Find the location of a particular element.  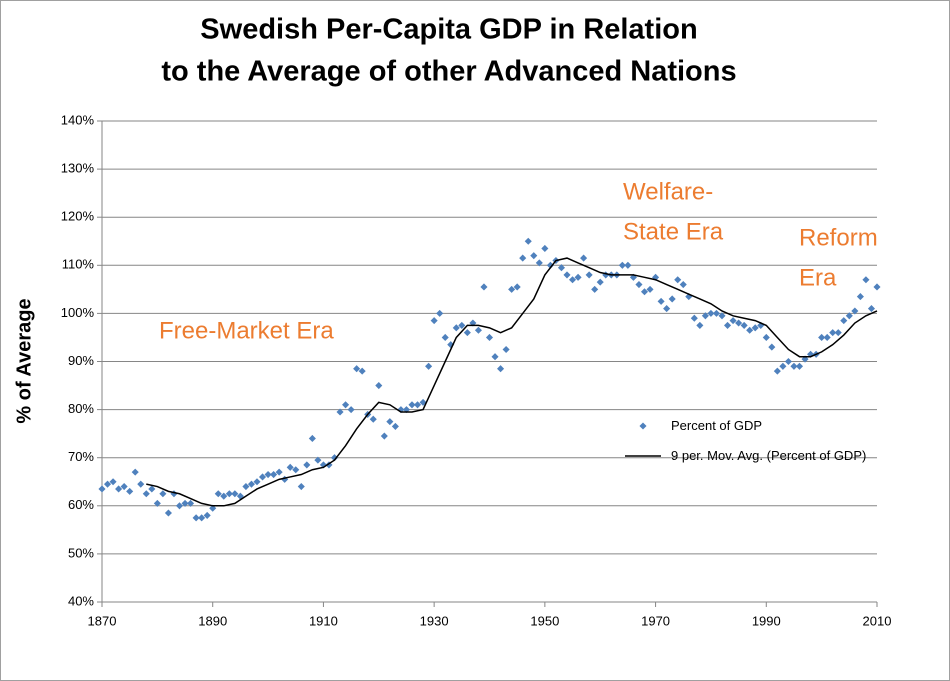

y-tick-label: 120% is located at coordinates (78, 216).